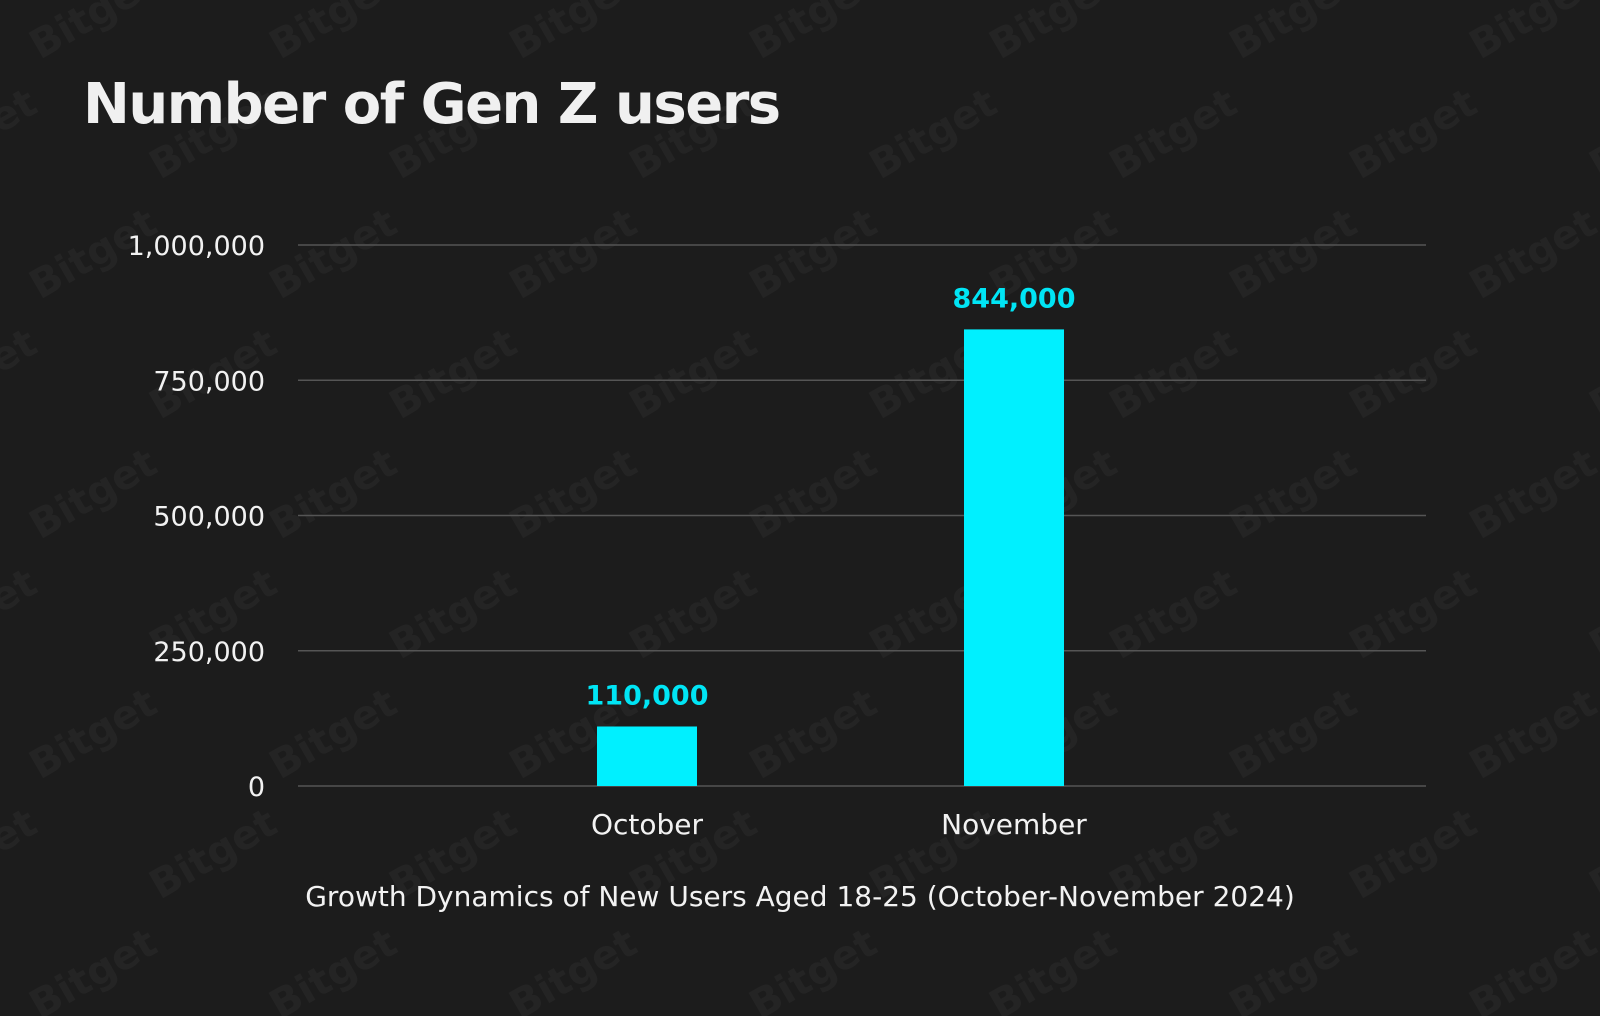 The height and width of the screenshot is (1016, 1600). Describe the element at coordinates (432, 104) in the screenshot. I see `chart-title: Number of Gen Z users` at that location.